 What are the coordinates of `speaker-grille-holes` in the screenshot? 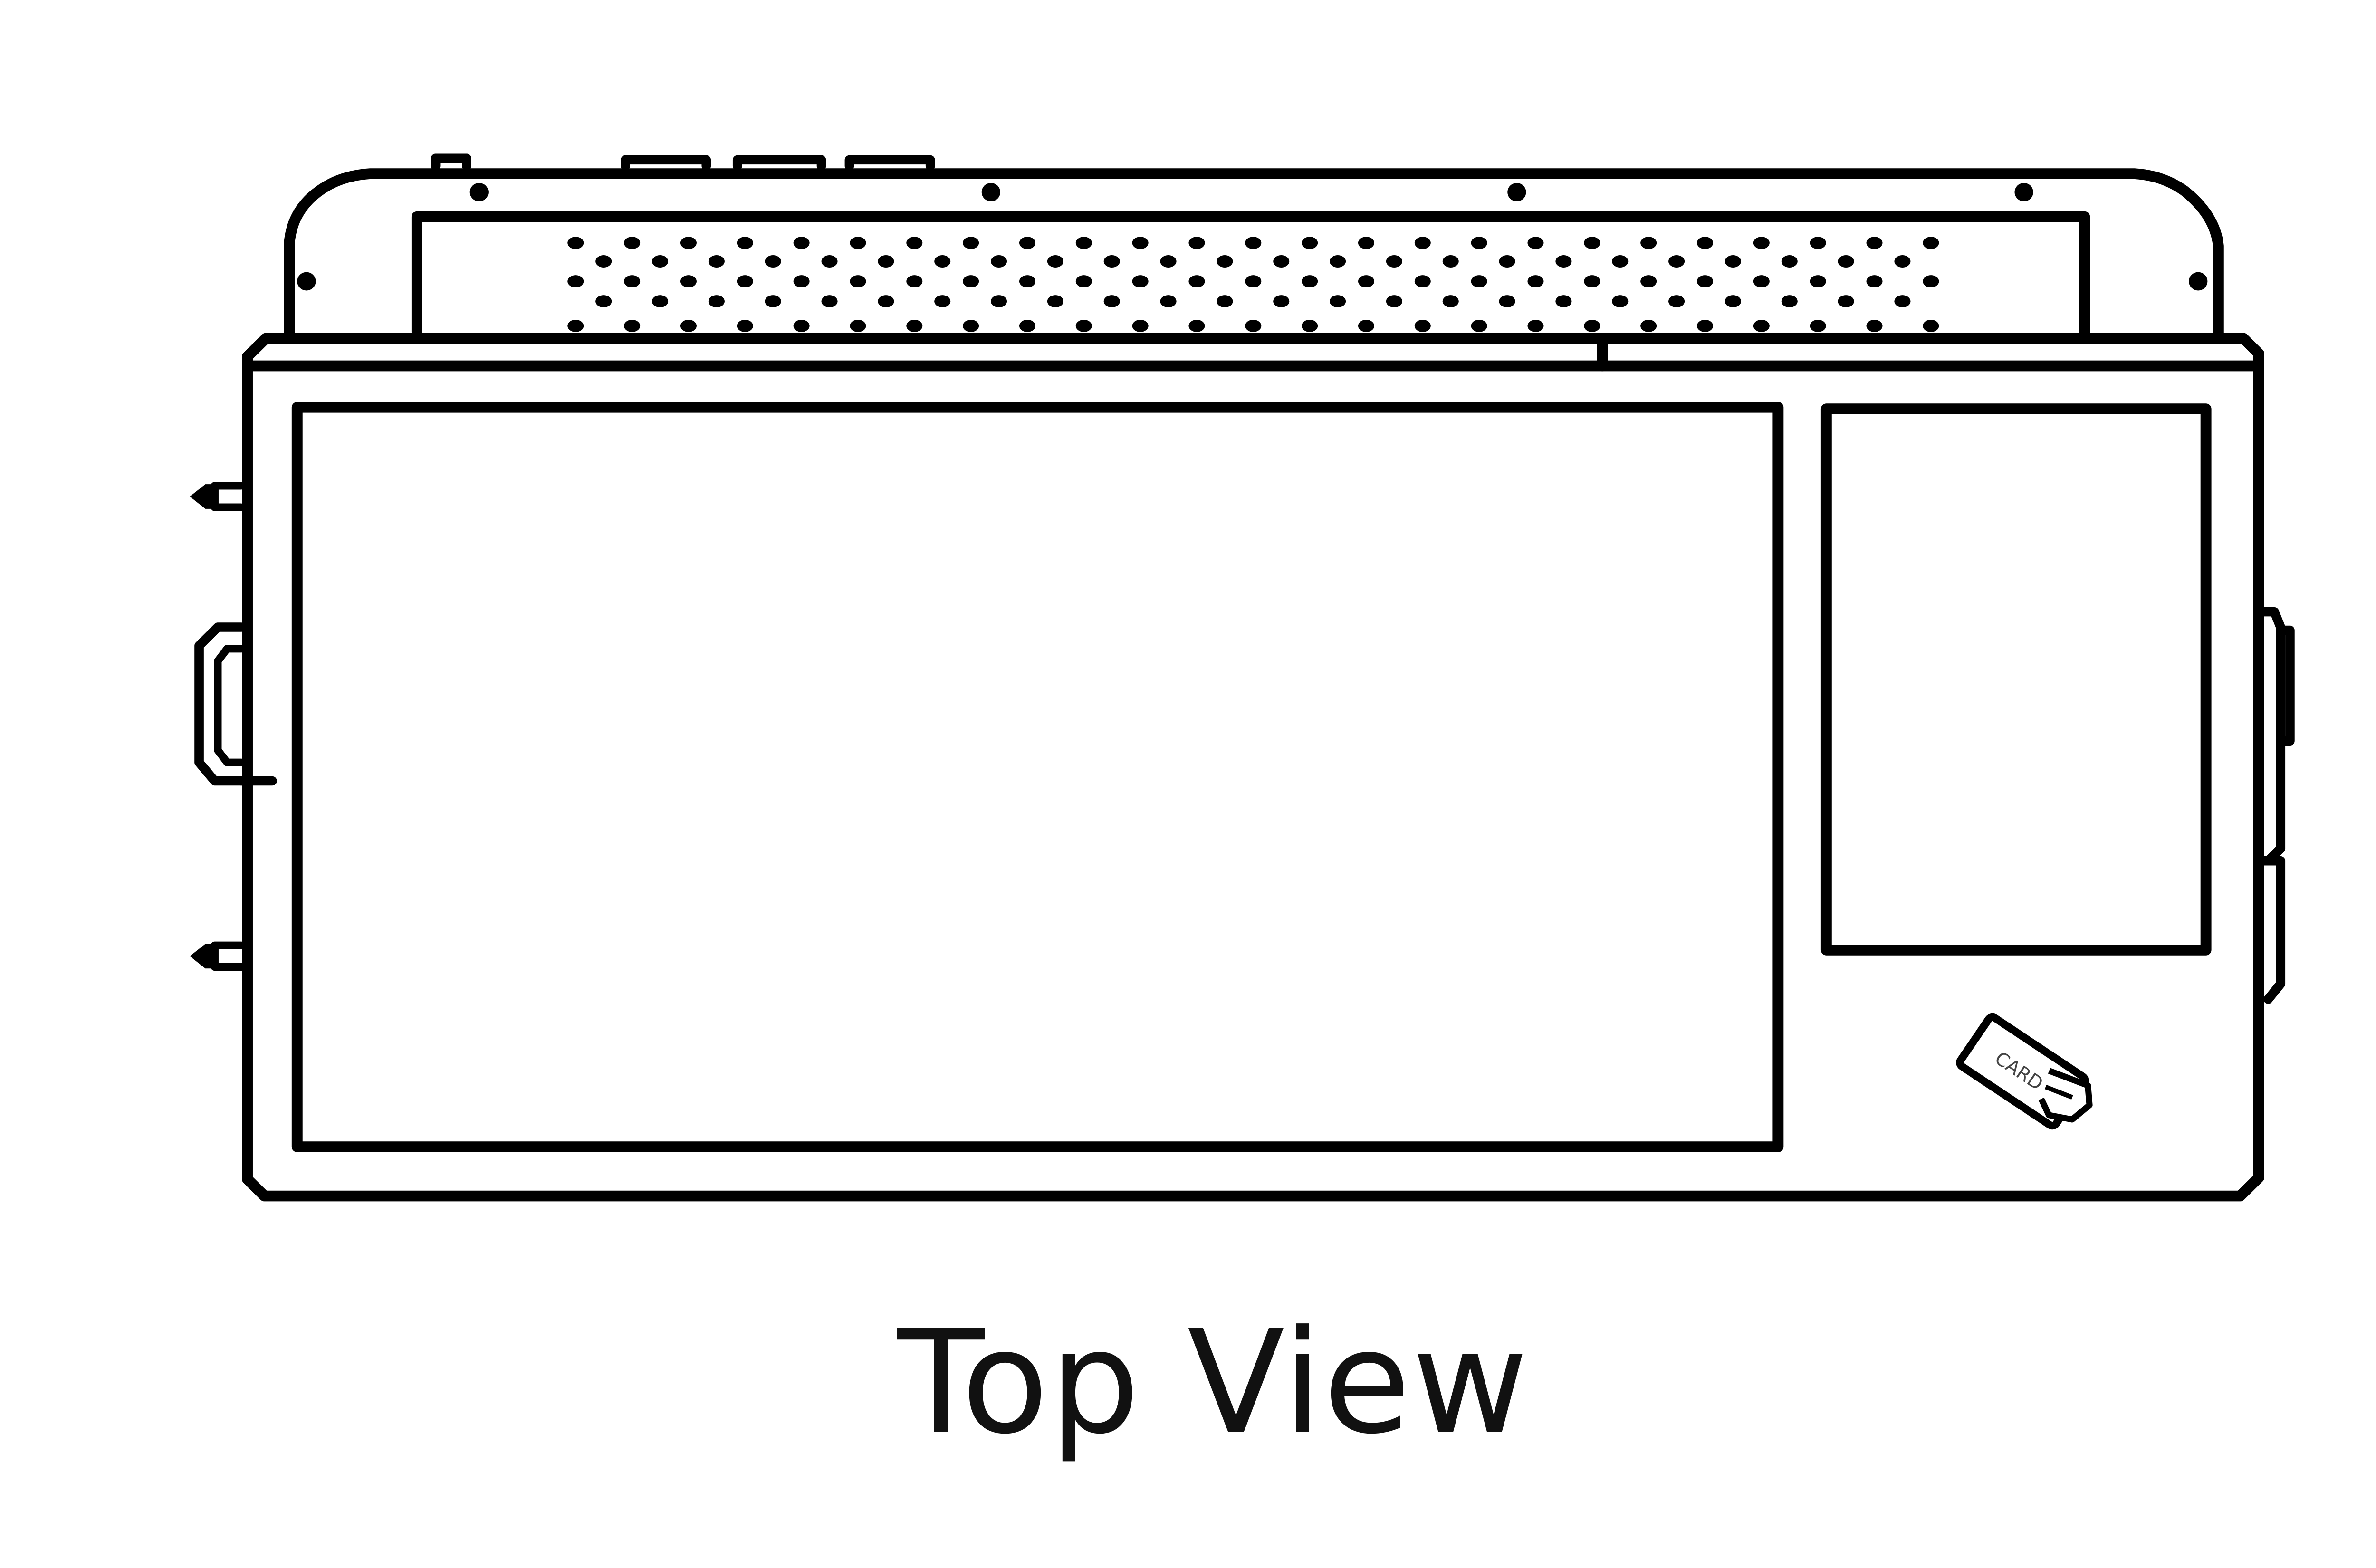 It's located at (1253, 285).